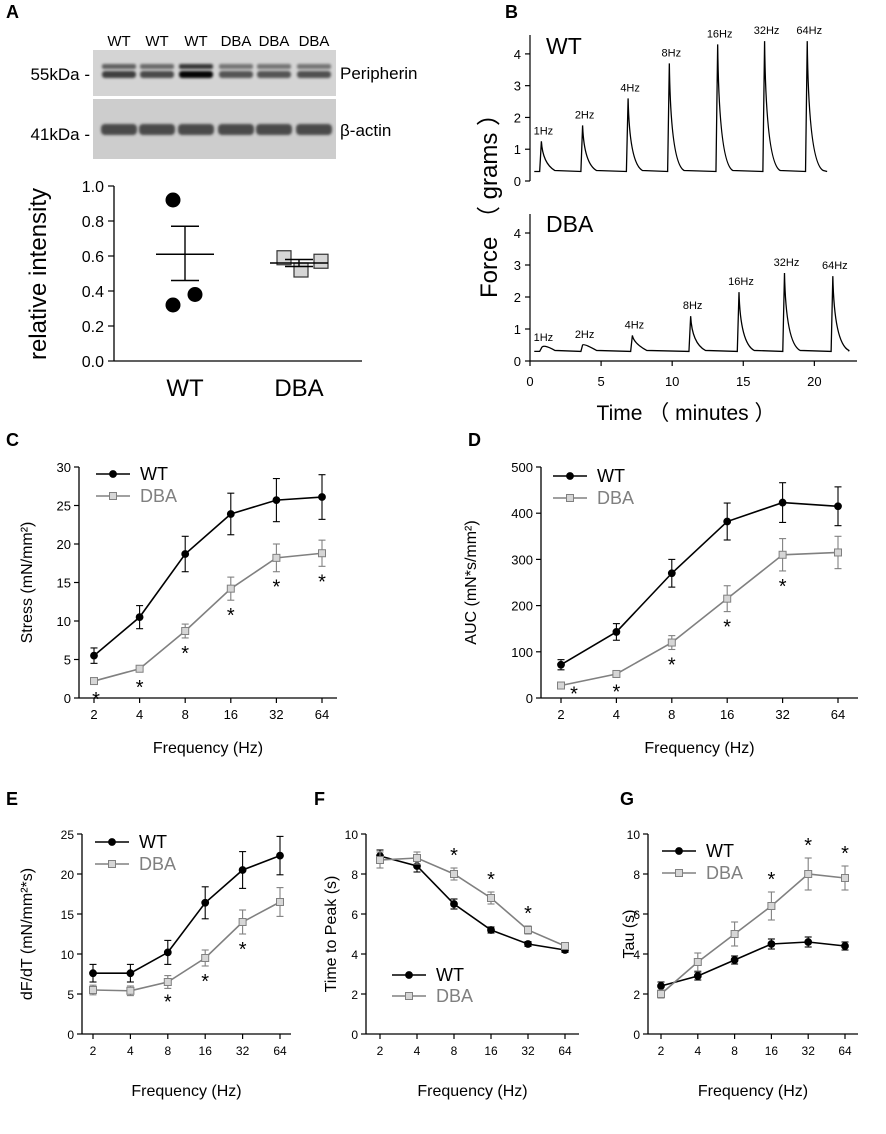 The image size is (886, 1134). Describe the element at coordinates (153, 842) in the screenshot. I see `wt-legend-label: WT` at that location.